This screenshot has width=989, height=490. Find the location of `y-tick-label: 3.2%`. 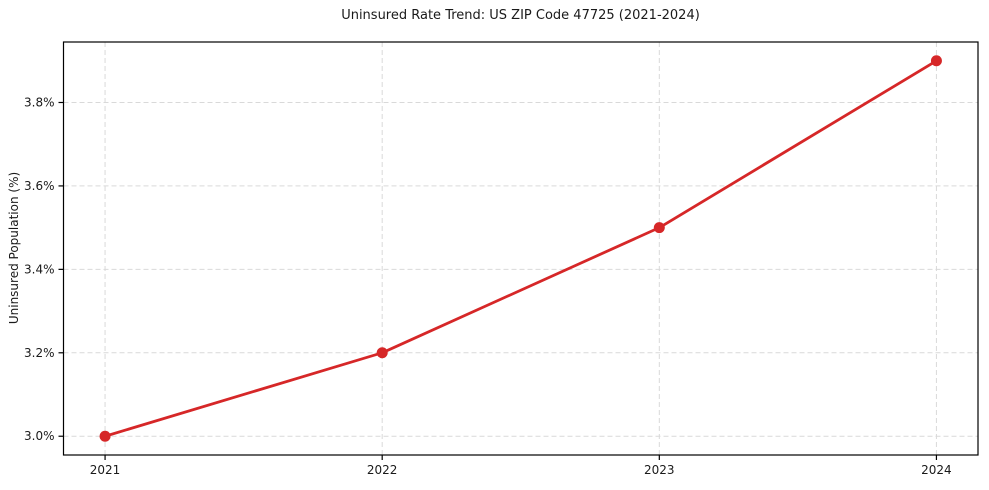

y-tick-label: 3.2% is located at coordinates (39, 353).